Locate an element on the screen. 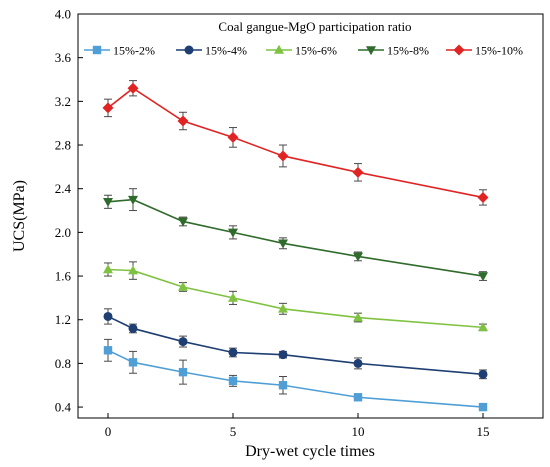 Image resolution: width=550 pixels, height=467 pixels. y-tick-label: 2.0 is located at coordinates (63, 232).